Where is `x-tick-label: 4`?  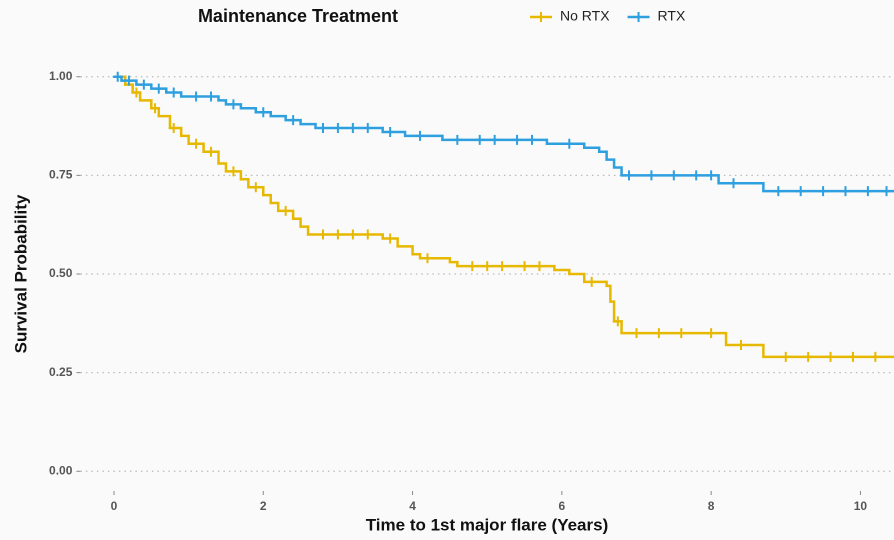
x-tick-label: 4 is located at coordinates (412, 506).